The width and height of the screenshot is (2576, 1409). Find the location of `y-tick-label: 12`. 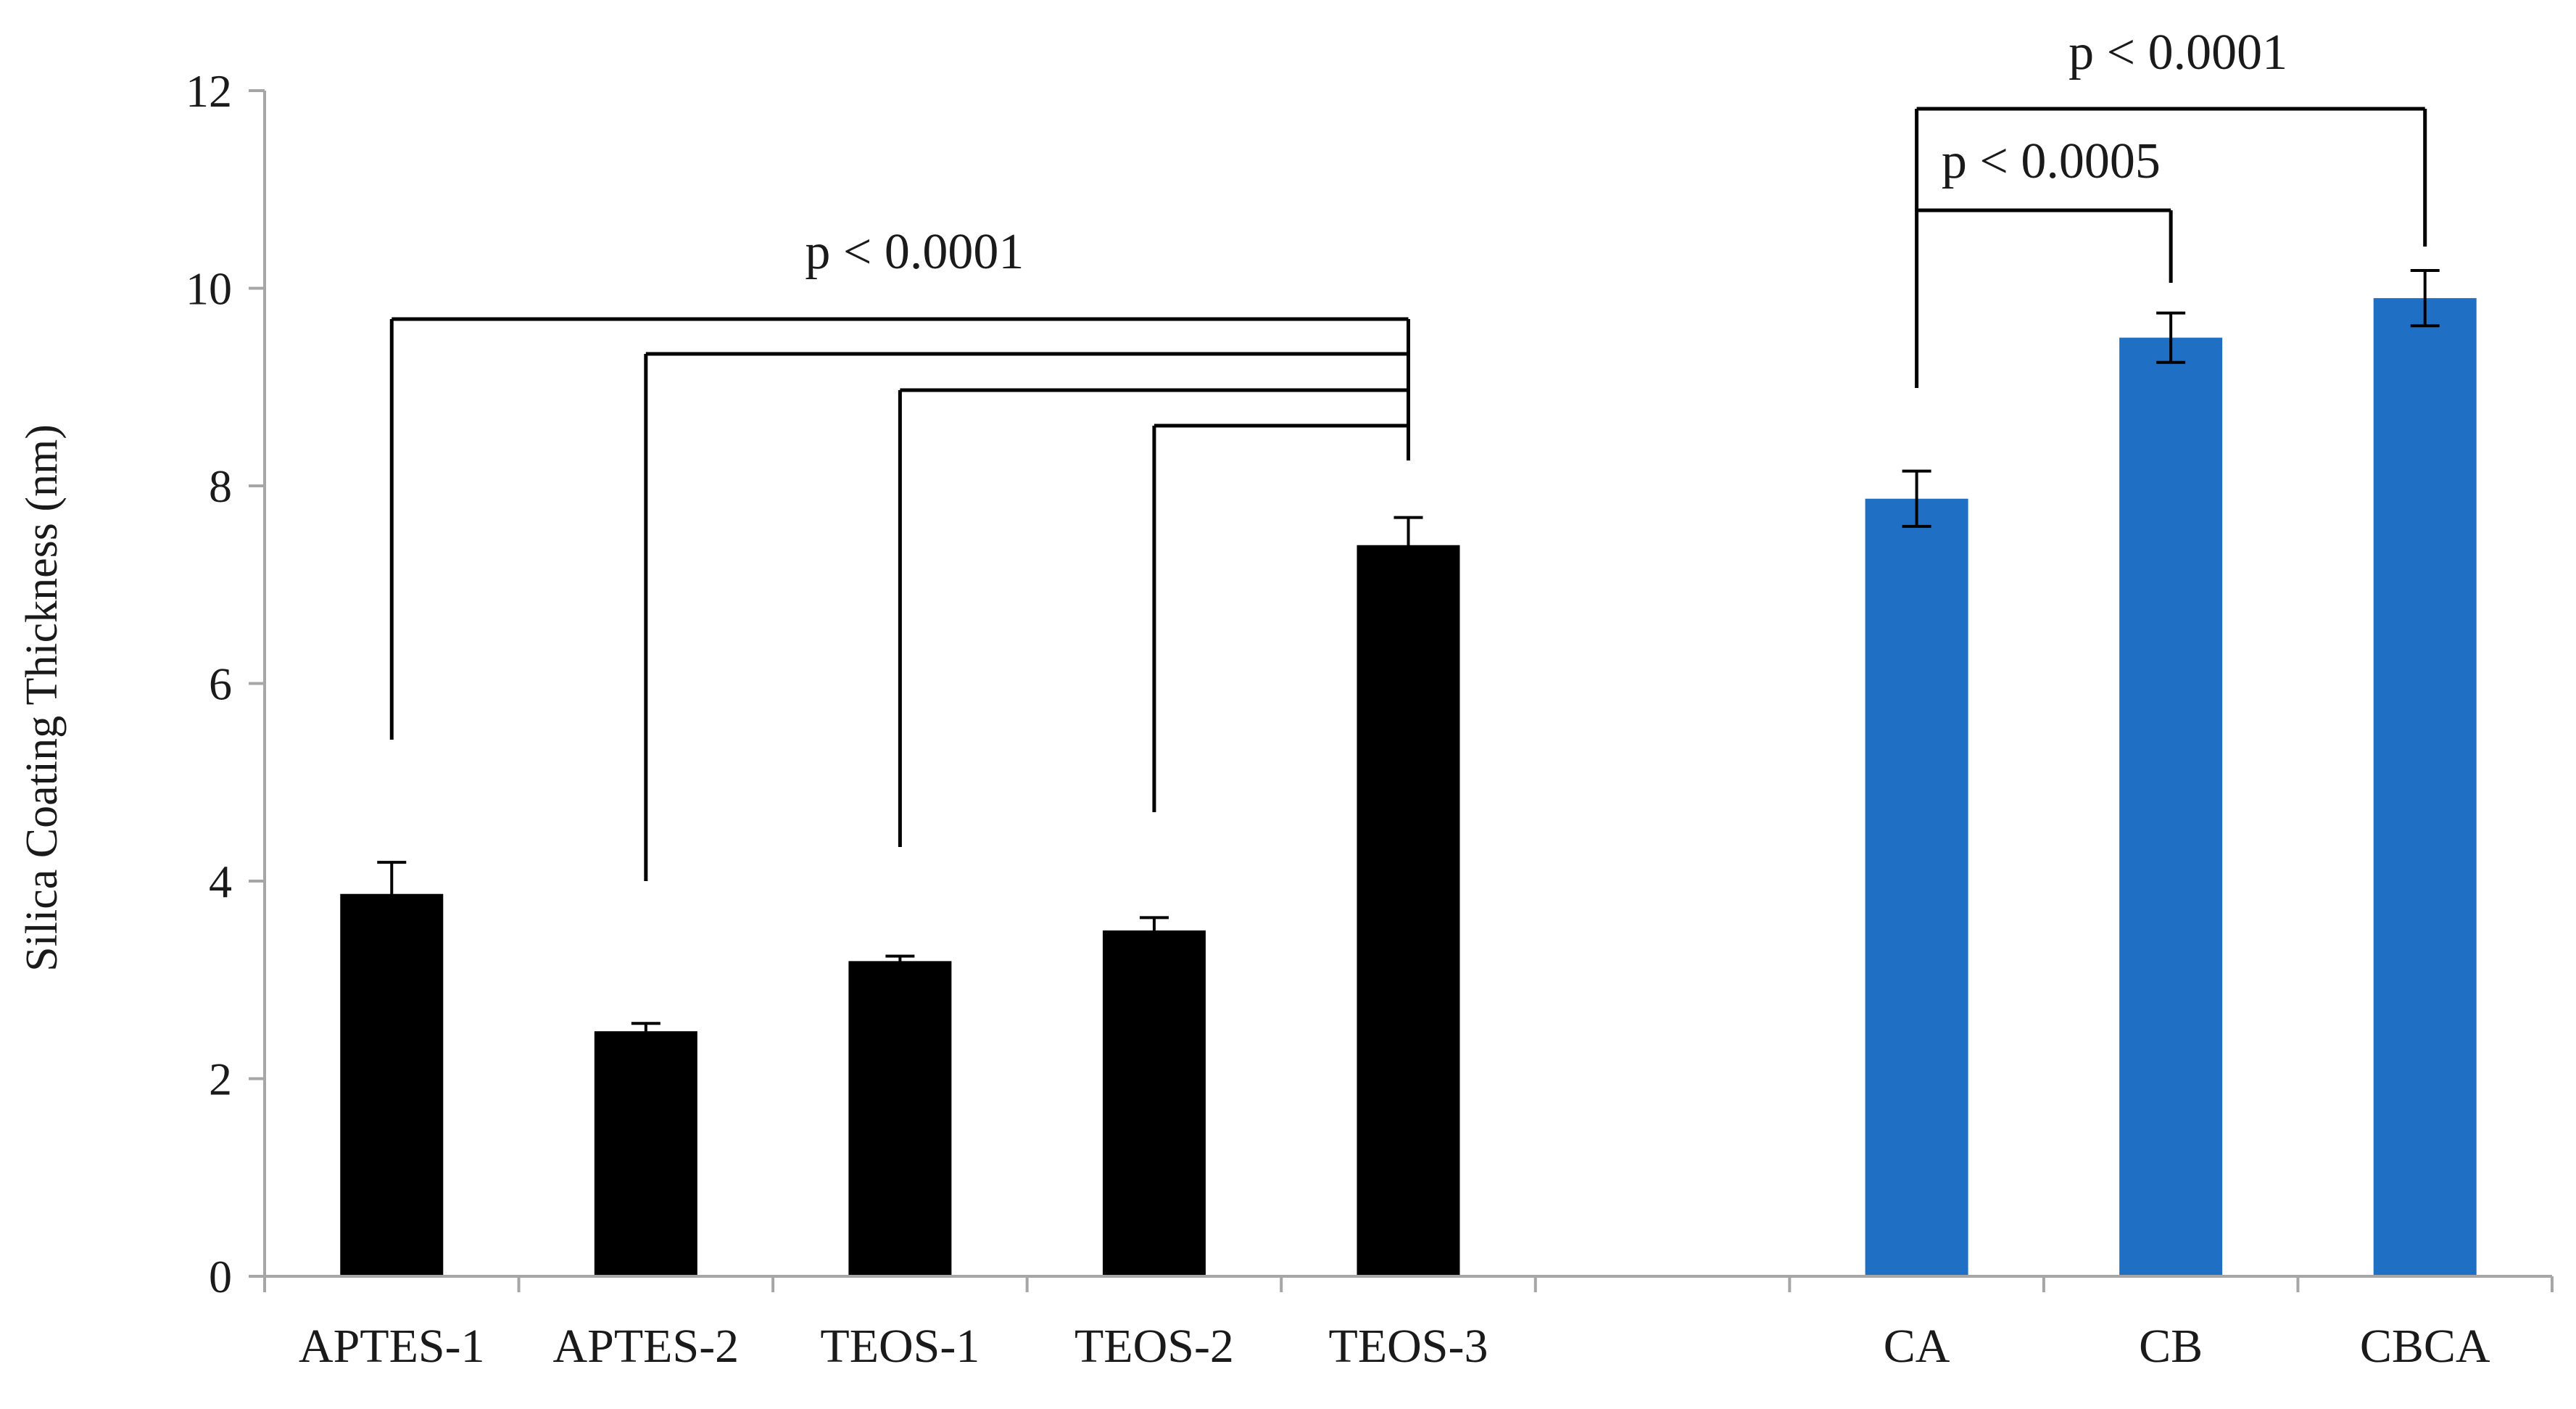

y-tick-label: 12 is located at coordinates (209, 91).